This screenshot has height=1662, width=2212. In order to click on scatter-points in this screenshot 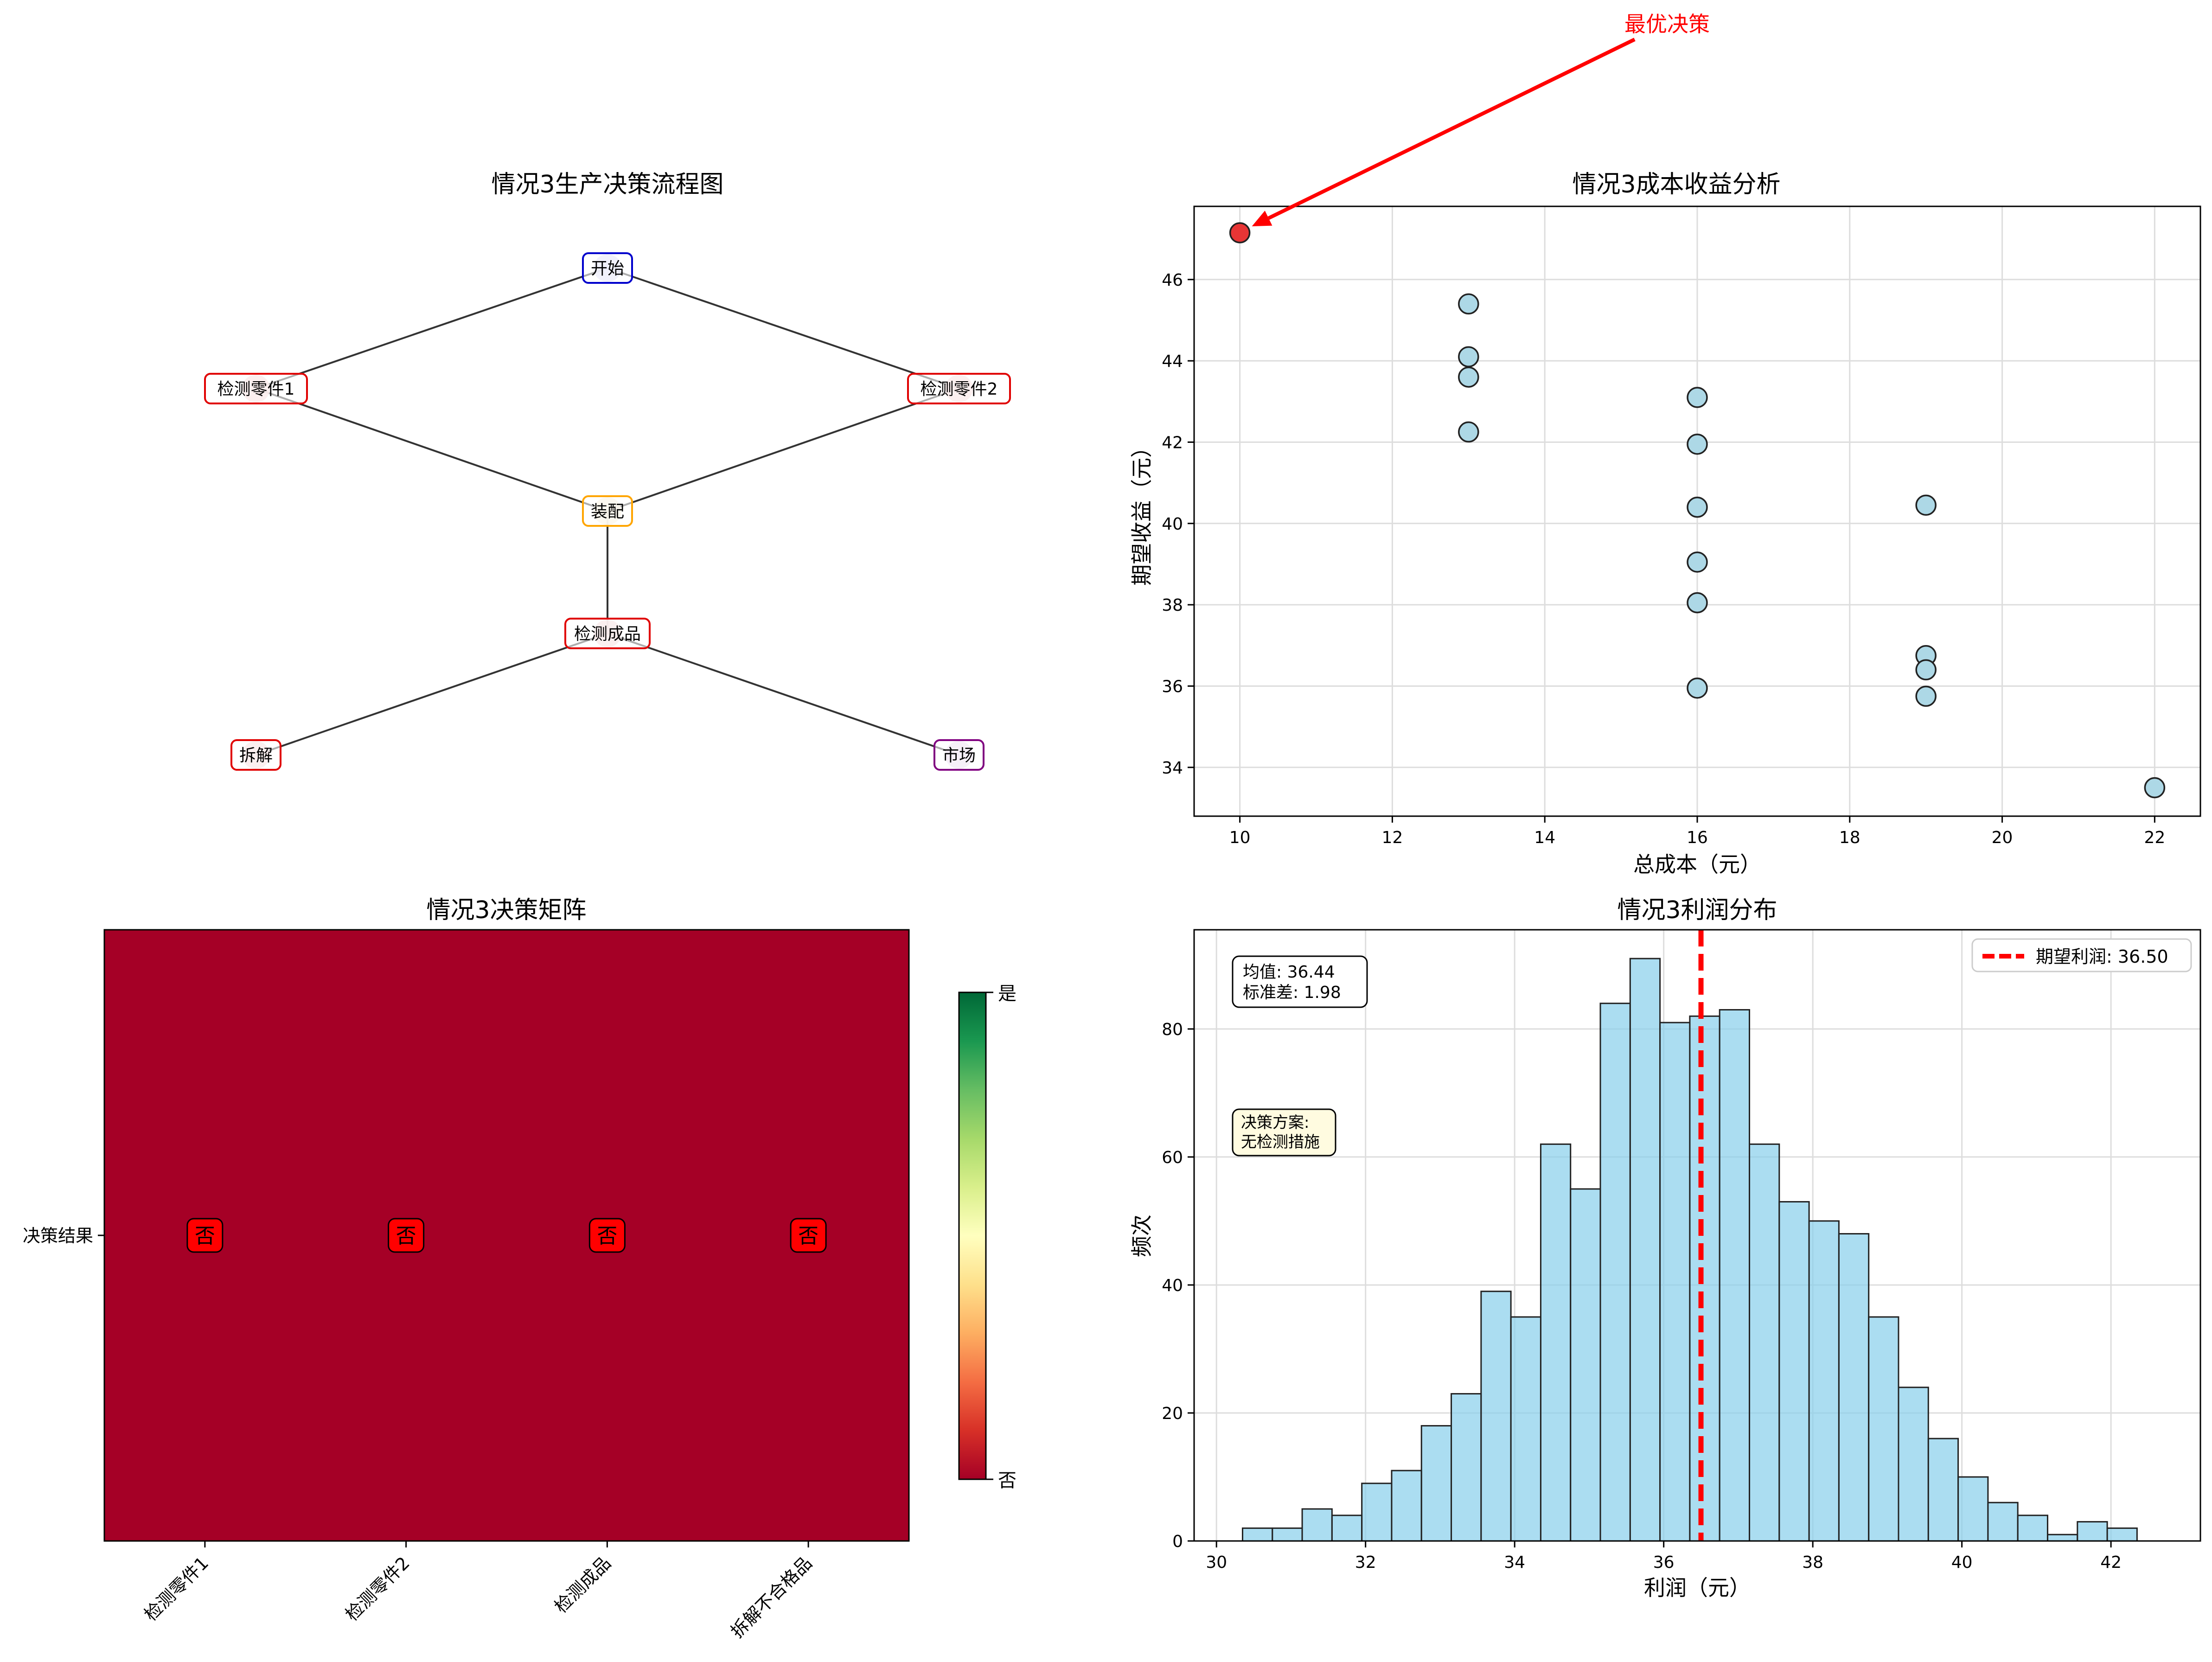, I will do `click(1698, 510)`.